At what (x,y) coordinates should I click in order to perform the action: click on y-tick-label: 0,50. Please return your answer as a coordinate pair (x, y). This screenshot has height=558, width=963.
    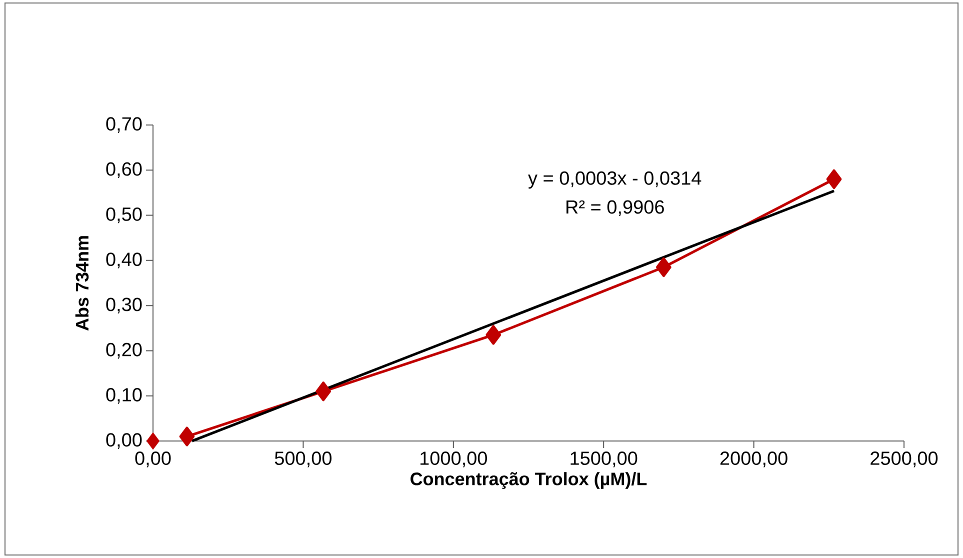
    Looking at the image, I should click on (124, 215).